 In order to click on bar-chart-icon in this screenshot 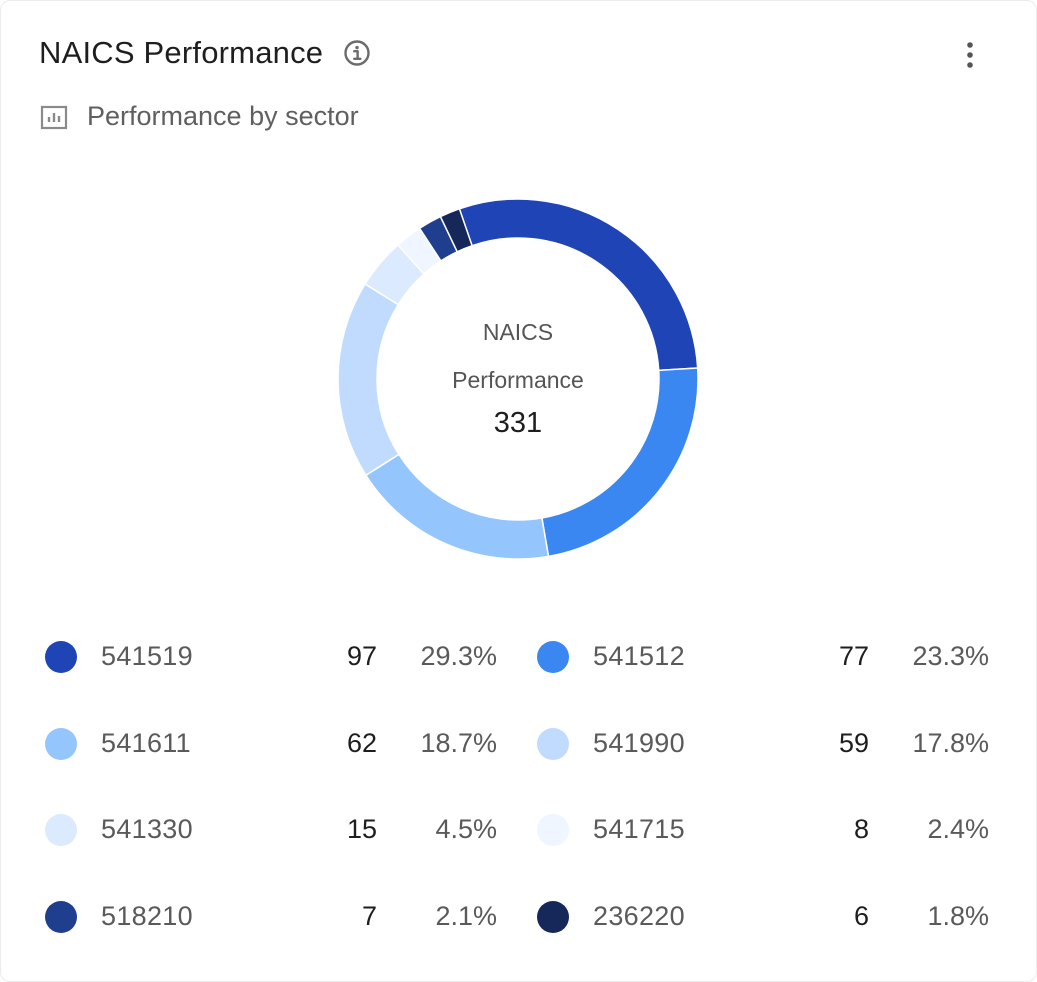, I will do `click(54, 117)`.